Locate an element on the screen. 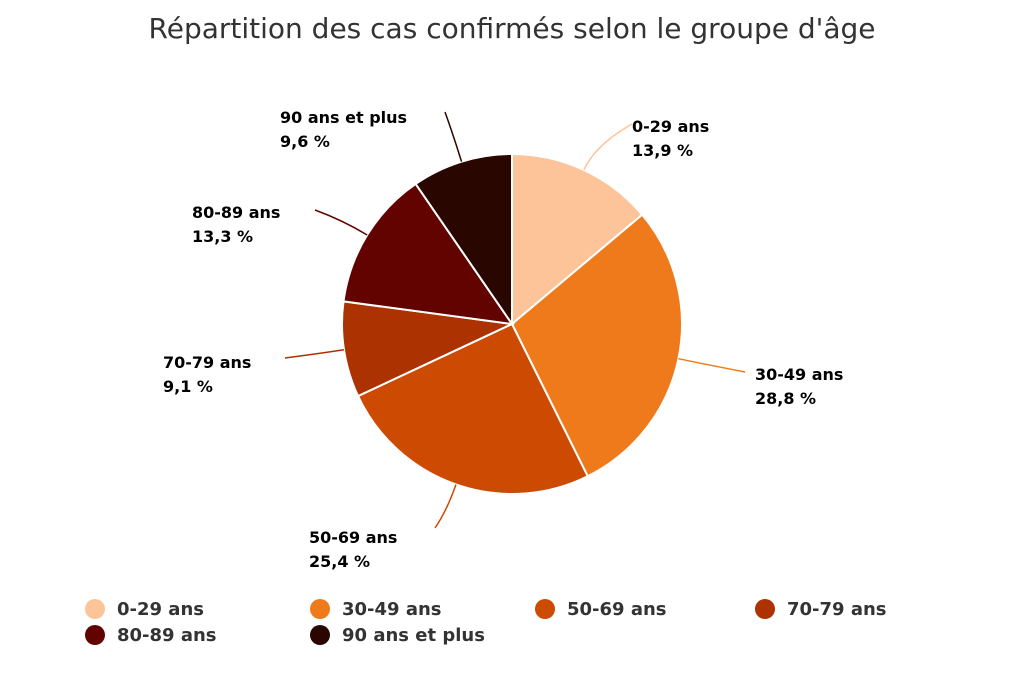 The image size is (1024, 683). slice-category-label-2: 50-69 ans is located at coordinates (353, 537).